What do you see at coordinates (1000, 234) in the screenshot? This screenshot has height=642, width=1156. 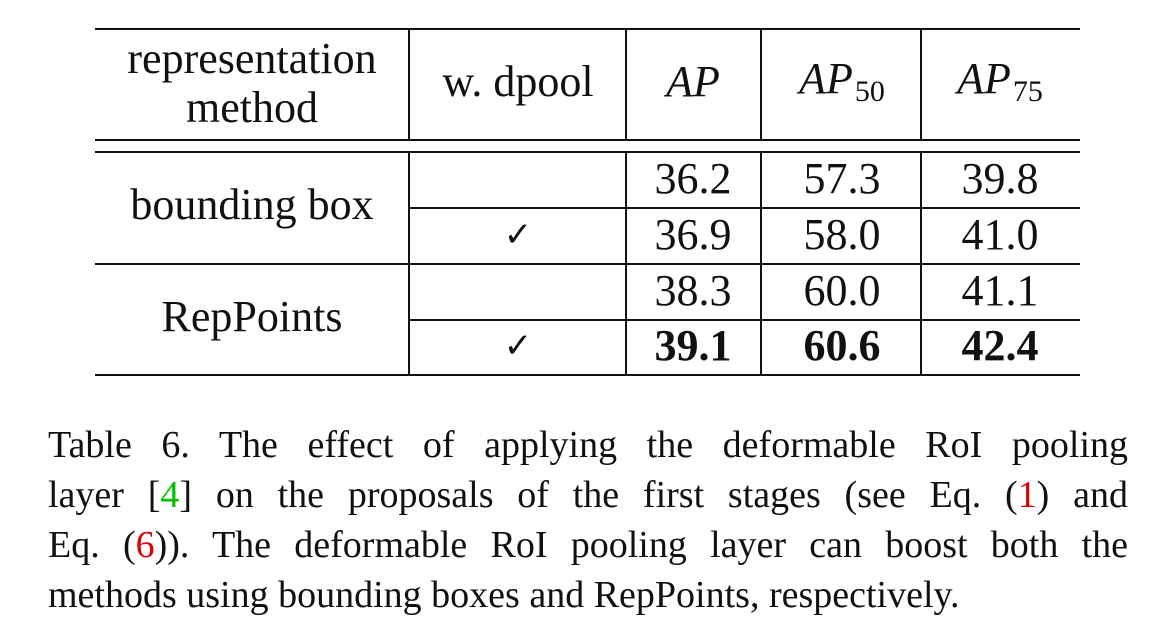 I see `table-cell-ap75: 41.0` at bounding box center [1000, 234].